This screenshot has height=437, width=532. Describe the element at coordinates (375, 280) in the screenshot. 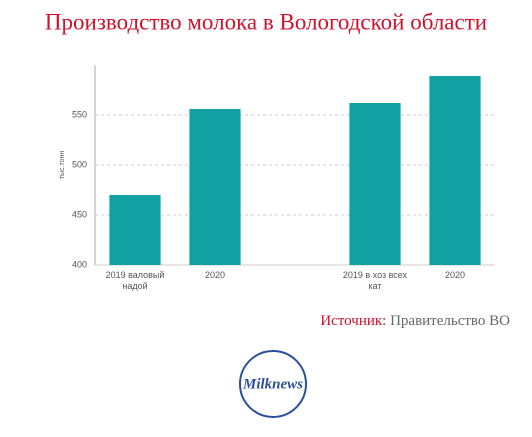

I see `x-tick-label: 2019 в хоз всех кат` at that location.